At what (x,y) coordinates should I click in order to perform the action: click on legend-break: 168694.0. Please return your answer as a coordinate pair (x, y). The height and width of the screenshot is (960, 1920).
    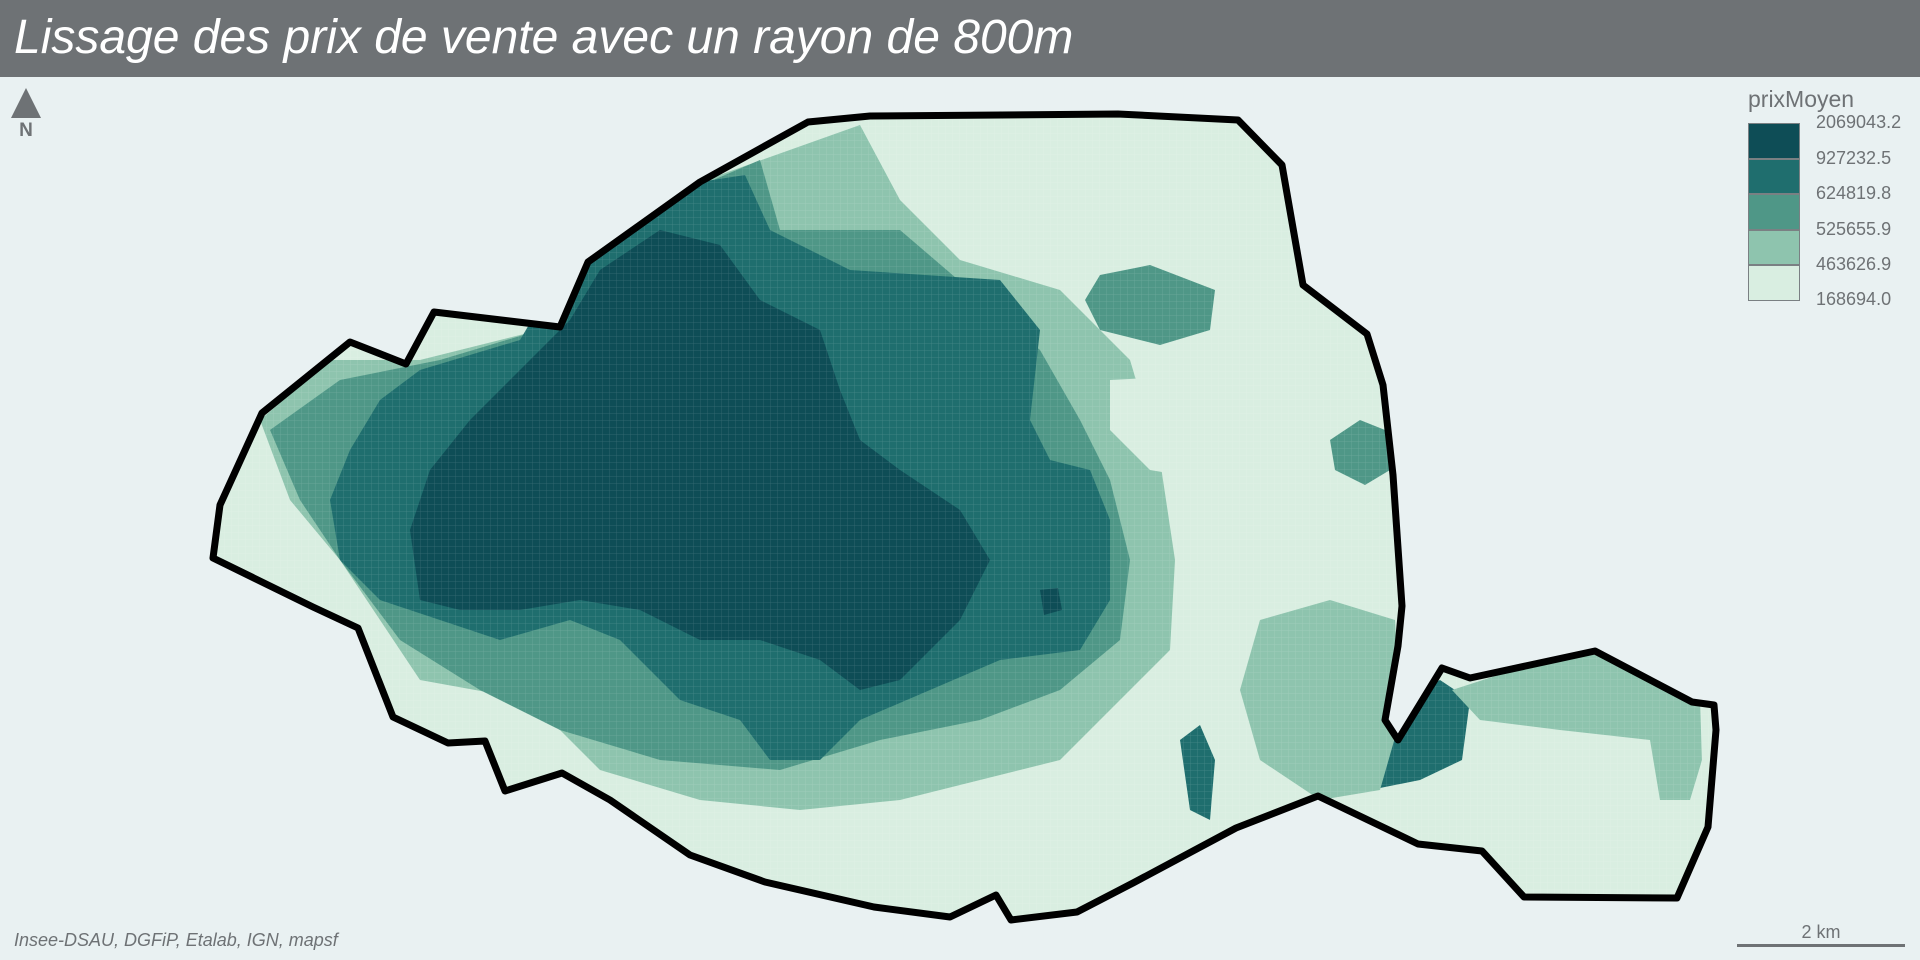
    Looking at the image, I should click on (1854, 299).